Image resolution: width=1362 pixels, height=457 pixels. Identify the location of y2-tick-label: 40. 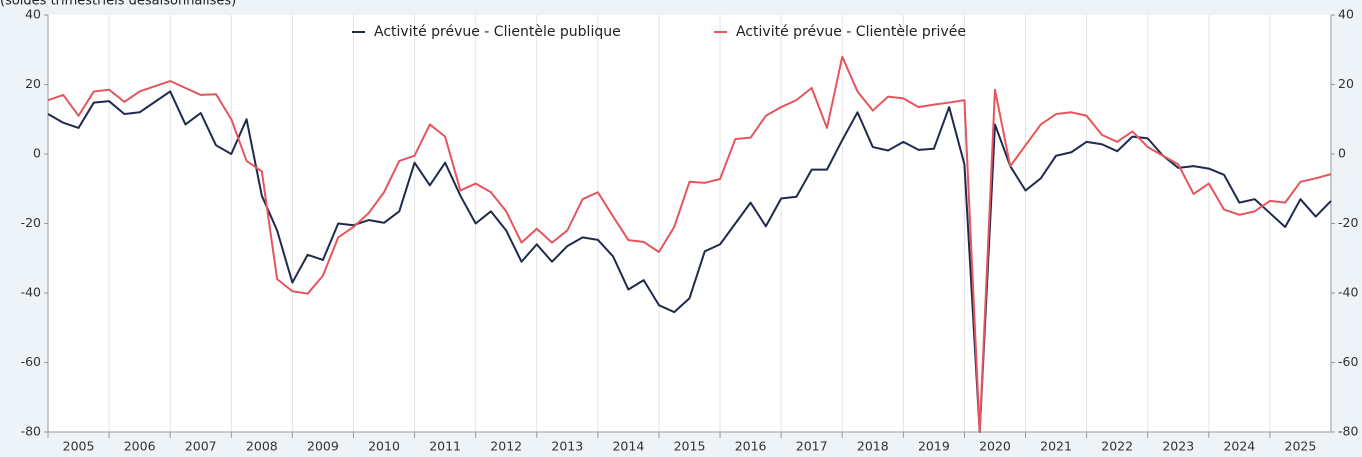
(1346, 14).